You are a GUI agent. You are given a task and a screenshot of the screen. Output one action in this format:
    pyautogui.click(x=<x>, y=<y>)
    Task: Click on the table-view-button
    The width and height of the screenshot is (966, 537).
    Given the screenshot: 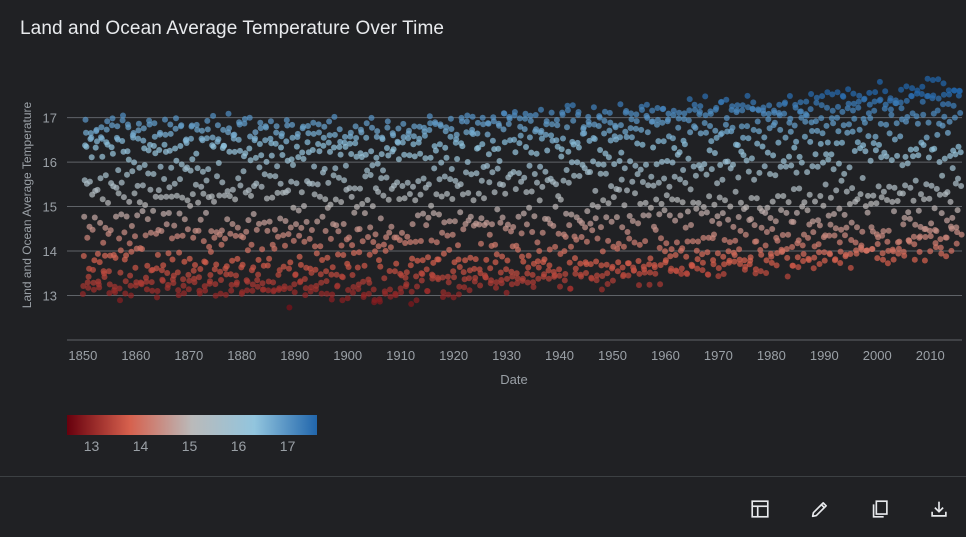 What is the action you would take?
    pyautogui.click(x=760, y=509)
    